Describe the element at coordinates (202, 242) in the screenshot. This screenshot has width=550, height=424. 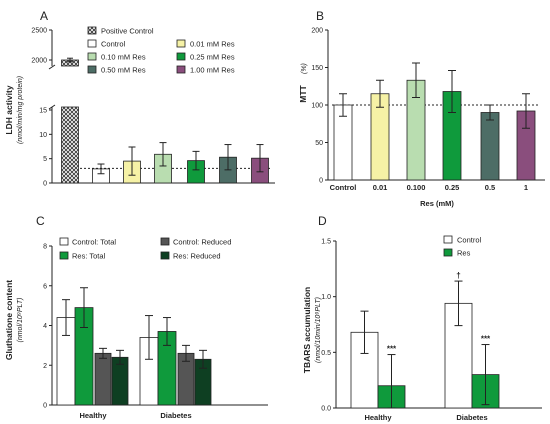
I see `legend-label-control-reduced: Control: Reduced` at that location.